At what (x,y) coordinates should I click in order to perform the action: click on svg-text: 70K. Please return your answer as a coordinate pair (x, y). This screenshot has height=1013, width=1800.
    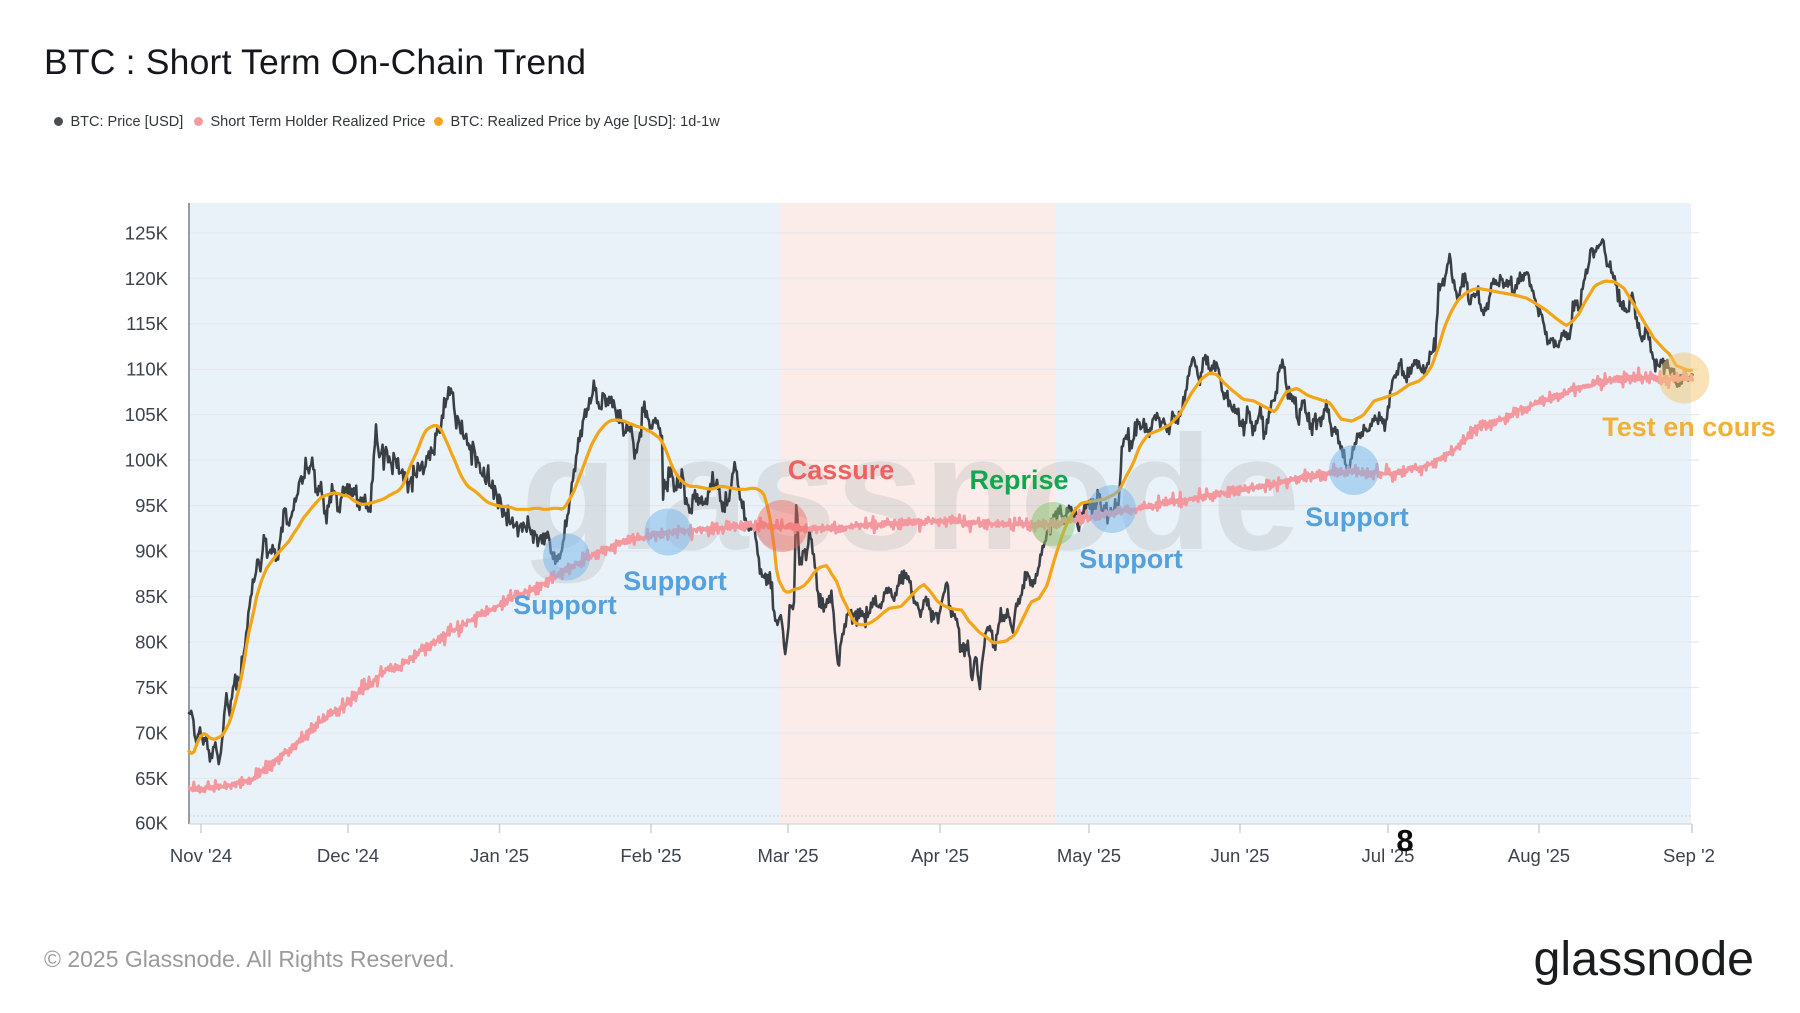
    Looking at the image, I should click on (152, 733).